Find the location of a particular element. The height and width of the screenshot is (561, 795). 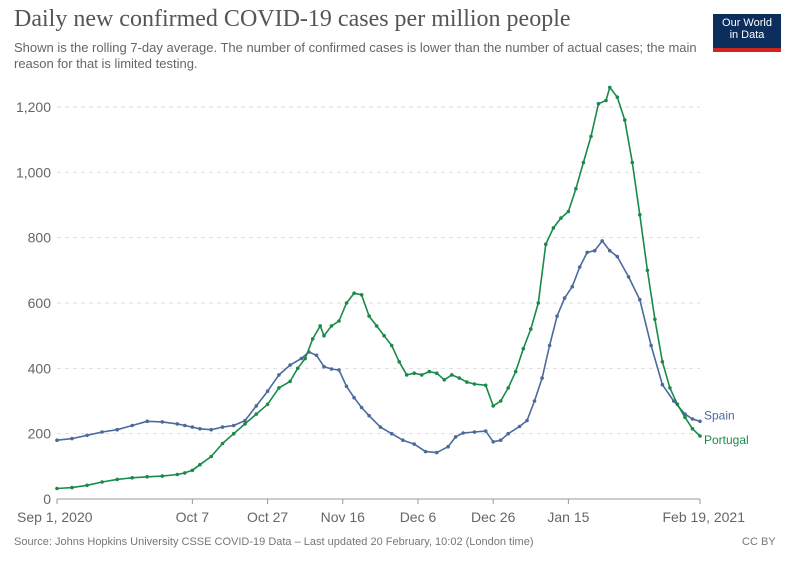

x-tick-label: Nov 16 is located at coordinates (343, 517).